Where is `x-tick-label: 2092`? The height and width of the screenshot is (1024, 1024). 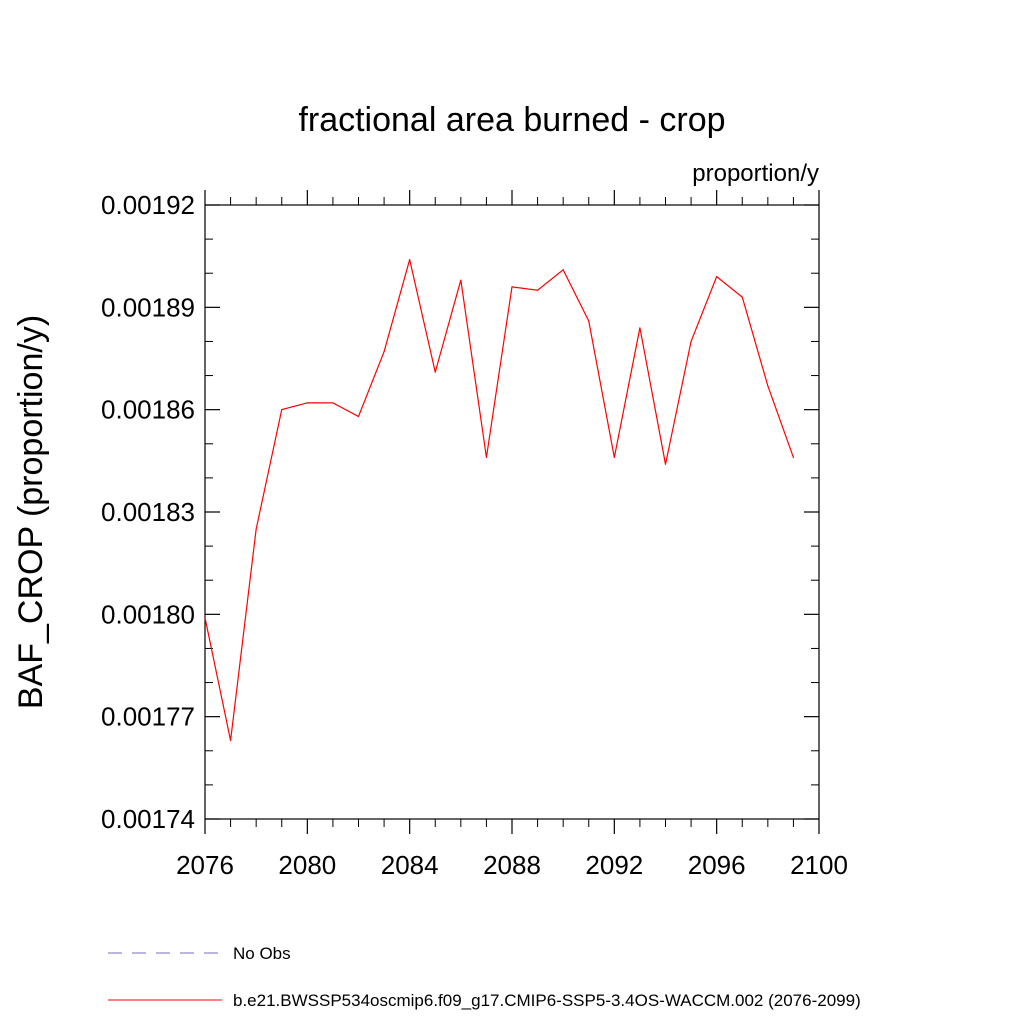
x-tick-label: 2092 is located at coordinates (614, 865).